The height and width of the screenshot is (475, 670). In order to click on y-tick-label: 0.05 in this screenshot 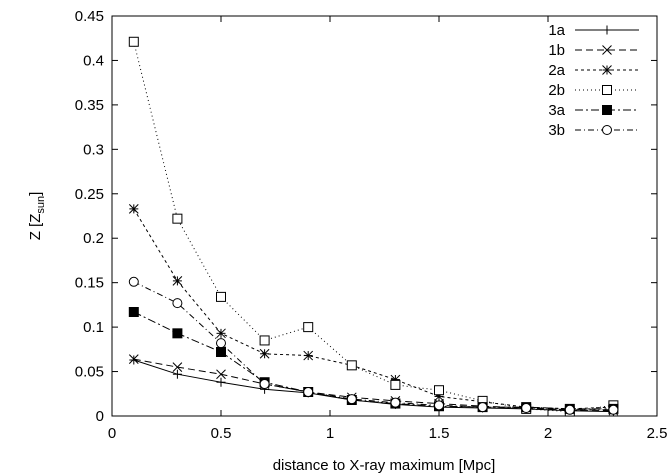, I will do `click(89, 372)`.